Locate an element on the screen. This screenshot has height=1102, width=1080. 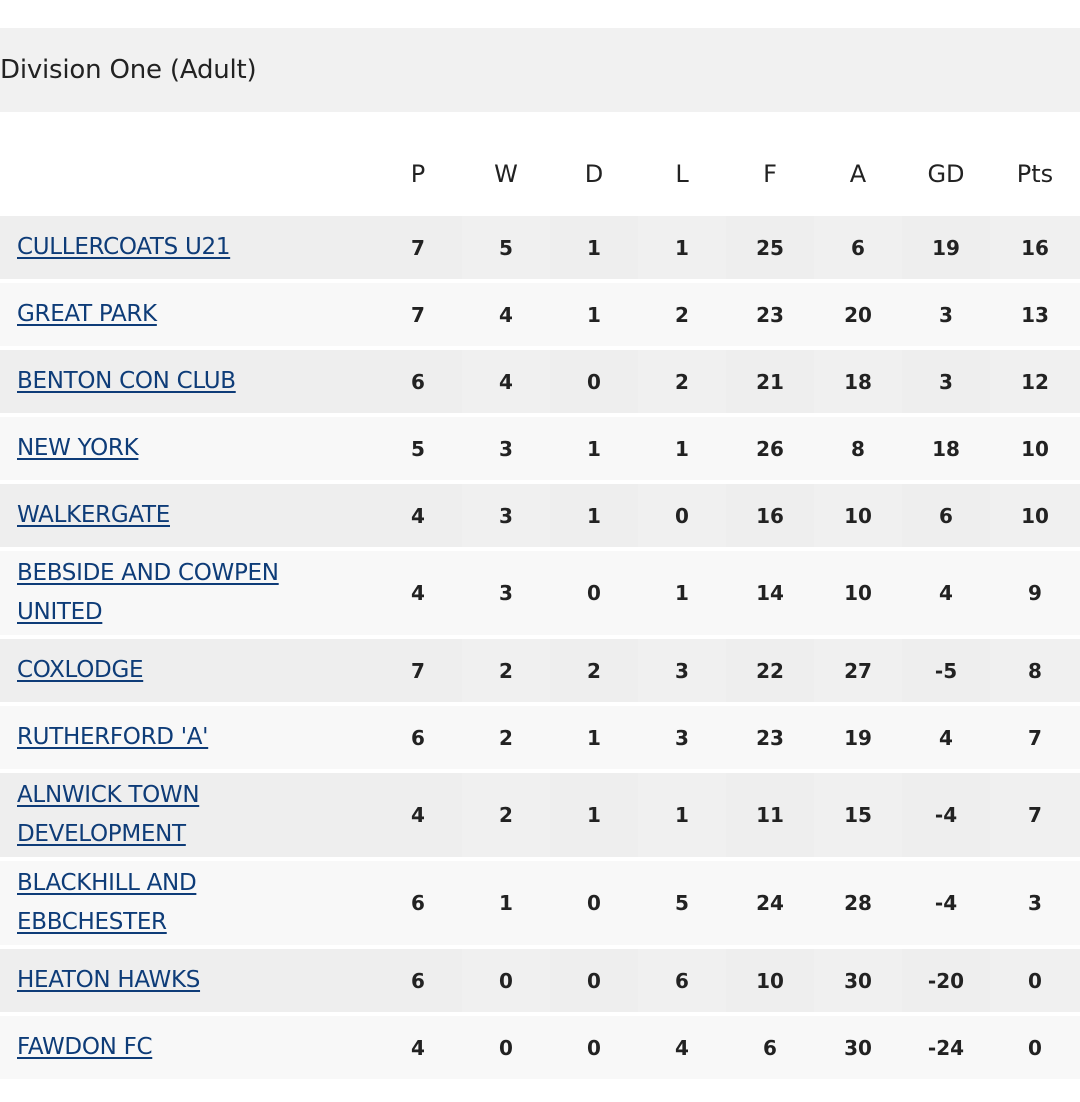
goal-difference-cell: -24 is located at coordinates (946, 1046).